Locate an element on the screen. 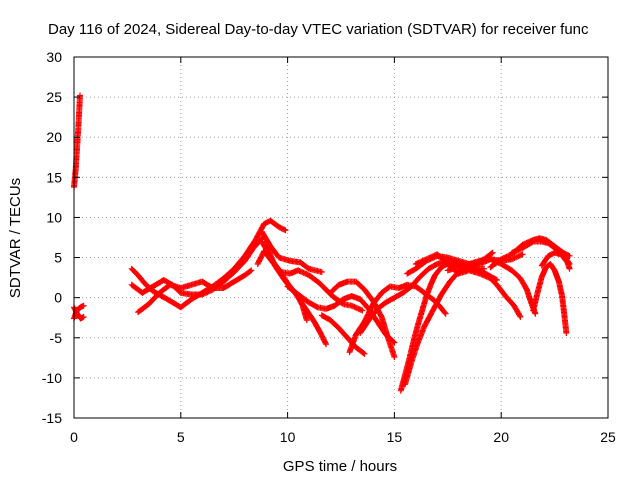 The image size is (640, 480). y-tick-label: 25 is located at coordinates (54, 97).